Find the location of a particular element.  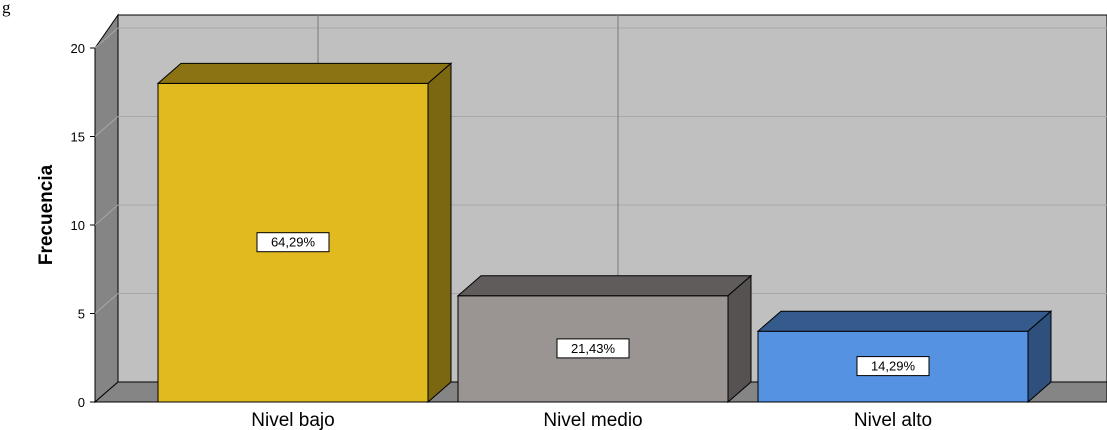

data-label-3: 14,29% is located at coordinates (893, 366).